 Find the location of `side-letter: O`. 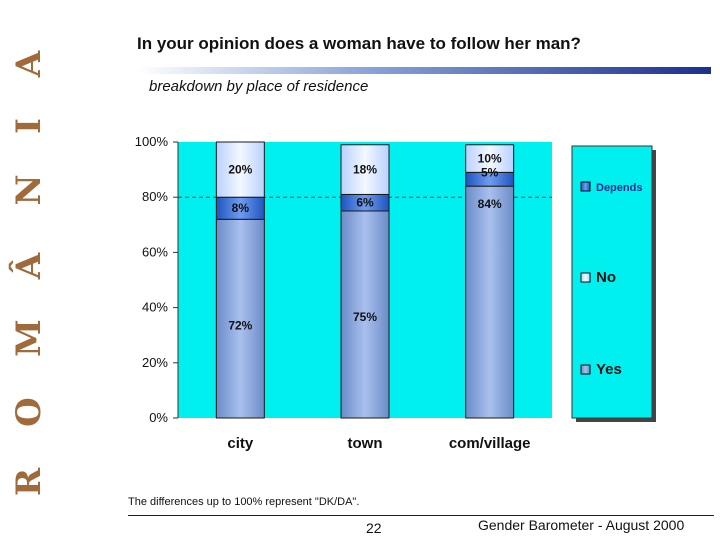

side-letter: O is located at coordinates (29, 412).